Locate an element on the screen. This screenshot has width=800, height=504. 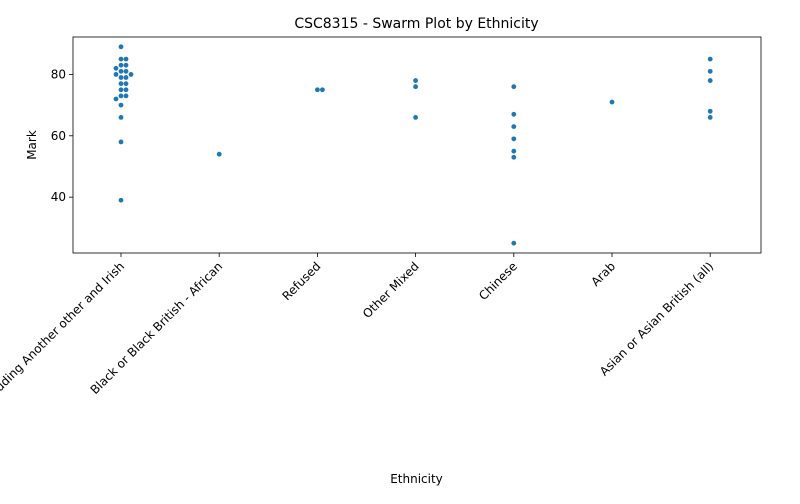
x-tick-label: Chinese is located at coordinates (498, 281).